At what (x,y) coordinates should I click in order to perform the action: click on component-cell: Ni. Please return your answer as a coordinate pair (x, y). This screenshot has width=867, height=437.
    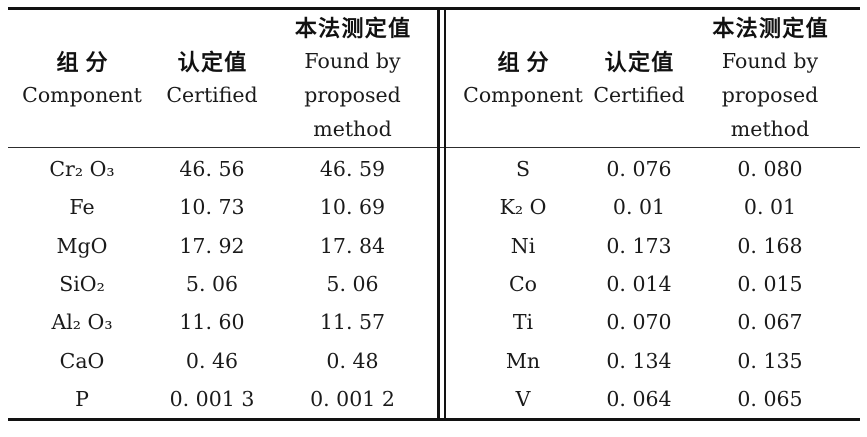
    Looking at the image, I should click on (523, 245).